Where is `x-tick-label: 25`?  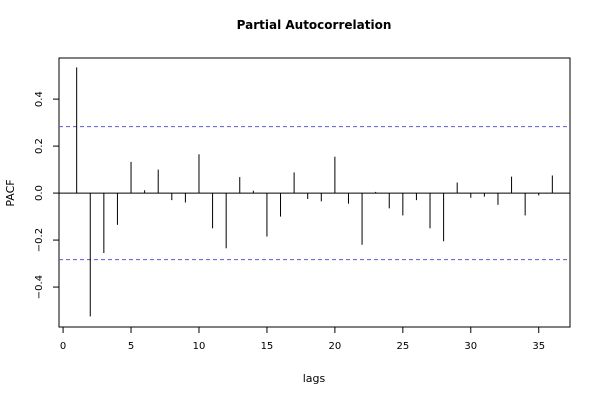 x-tick-label: 25 is located at coordinates (402, 346).